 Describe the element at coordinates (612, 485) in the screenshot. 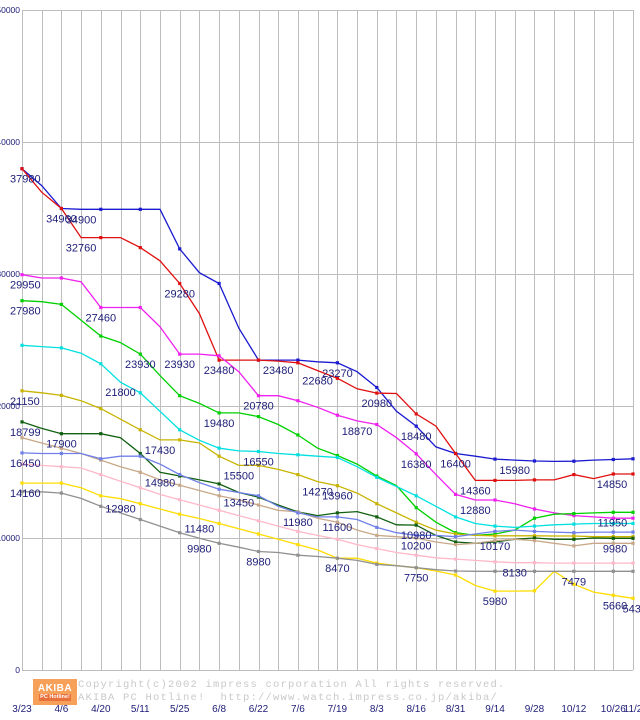

I see `data-label: 14850` at that location.